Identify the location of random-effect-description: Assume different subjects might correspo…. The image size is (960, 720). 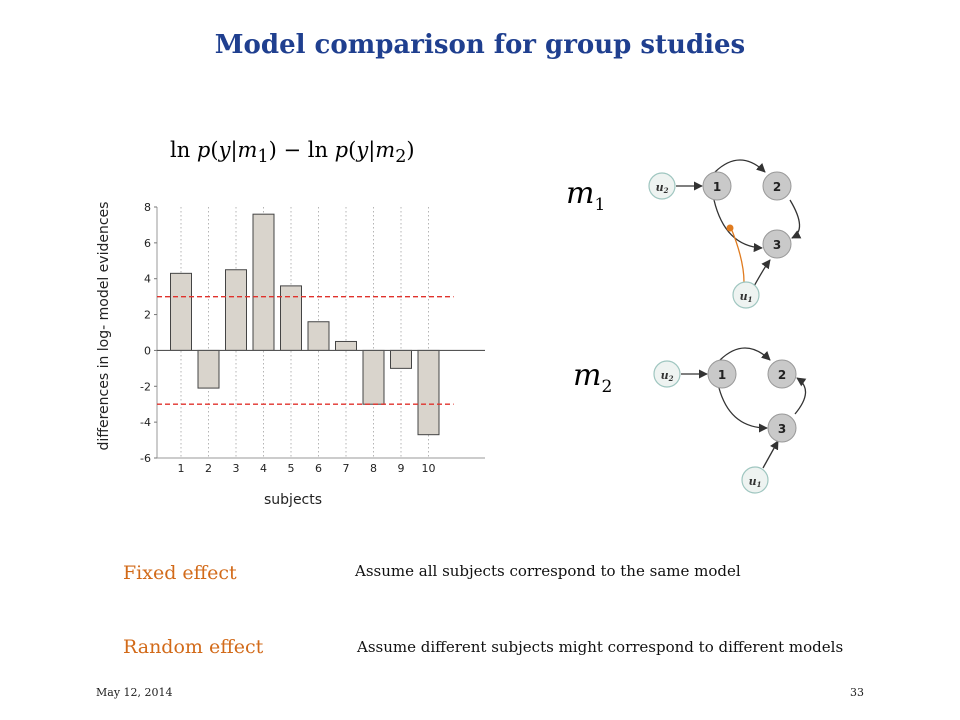
(600, 647).